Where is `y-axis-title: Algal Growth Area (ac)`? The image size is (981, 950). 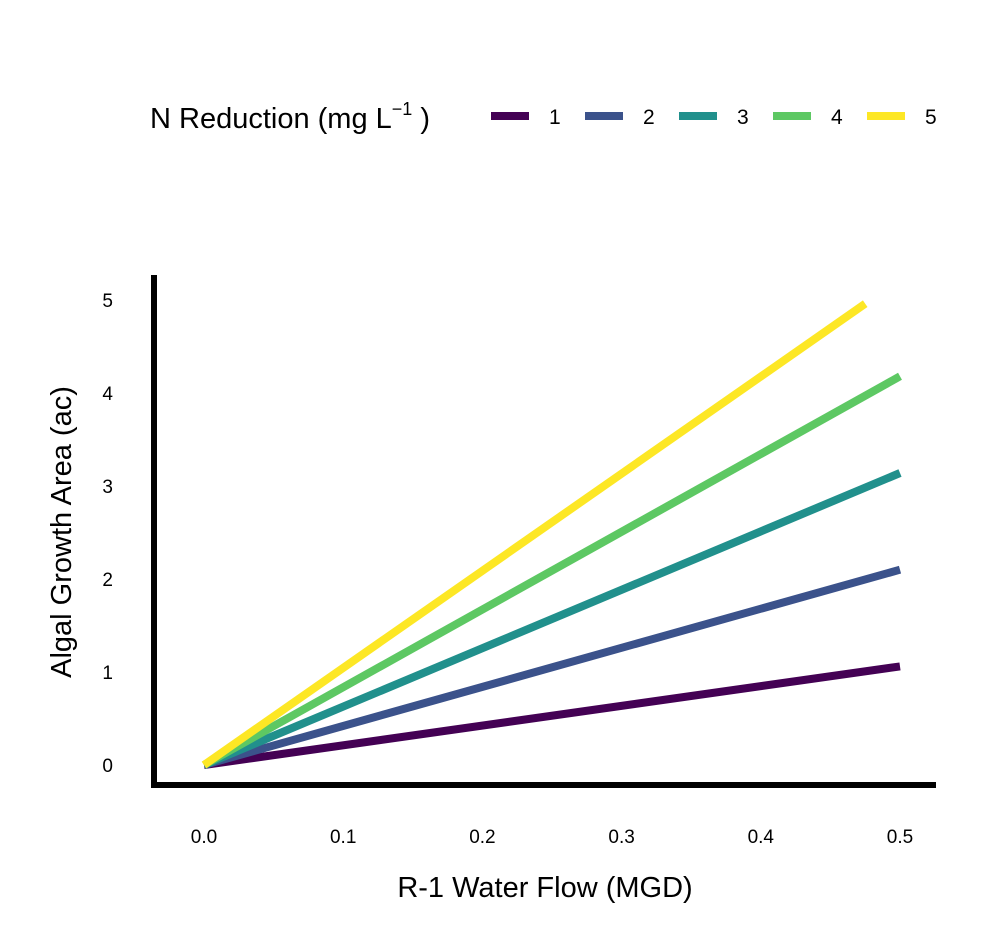
y-axis-title: Algal Growth Area (ac) is located at coordinates (62, 532).